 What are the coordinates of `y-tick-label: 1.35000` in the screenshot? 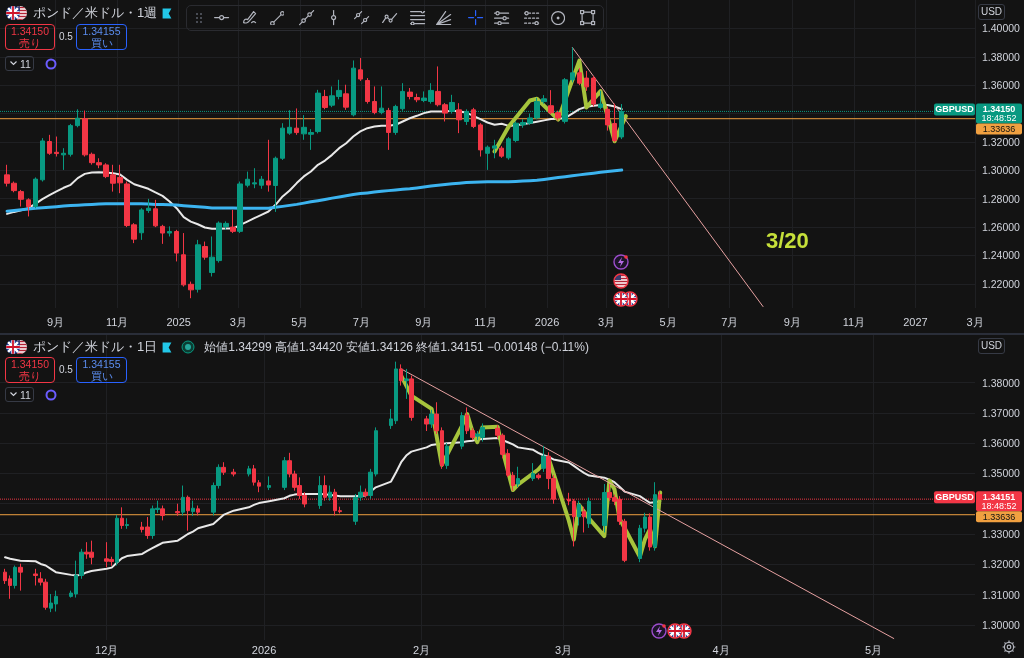 It's located at (1001, 473).